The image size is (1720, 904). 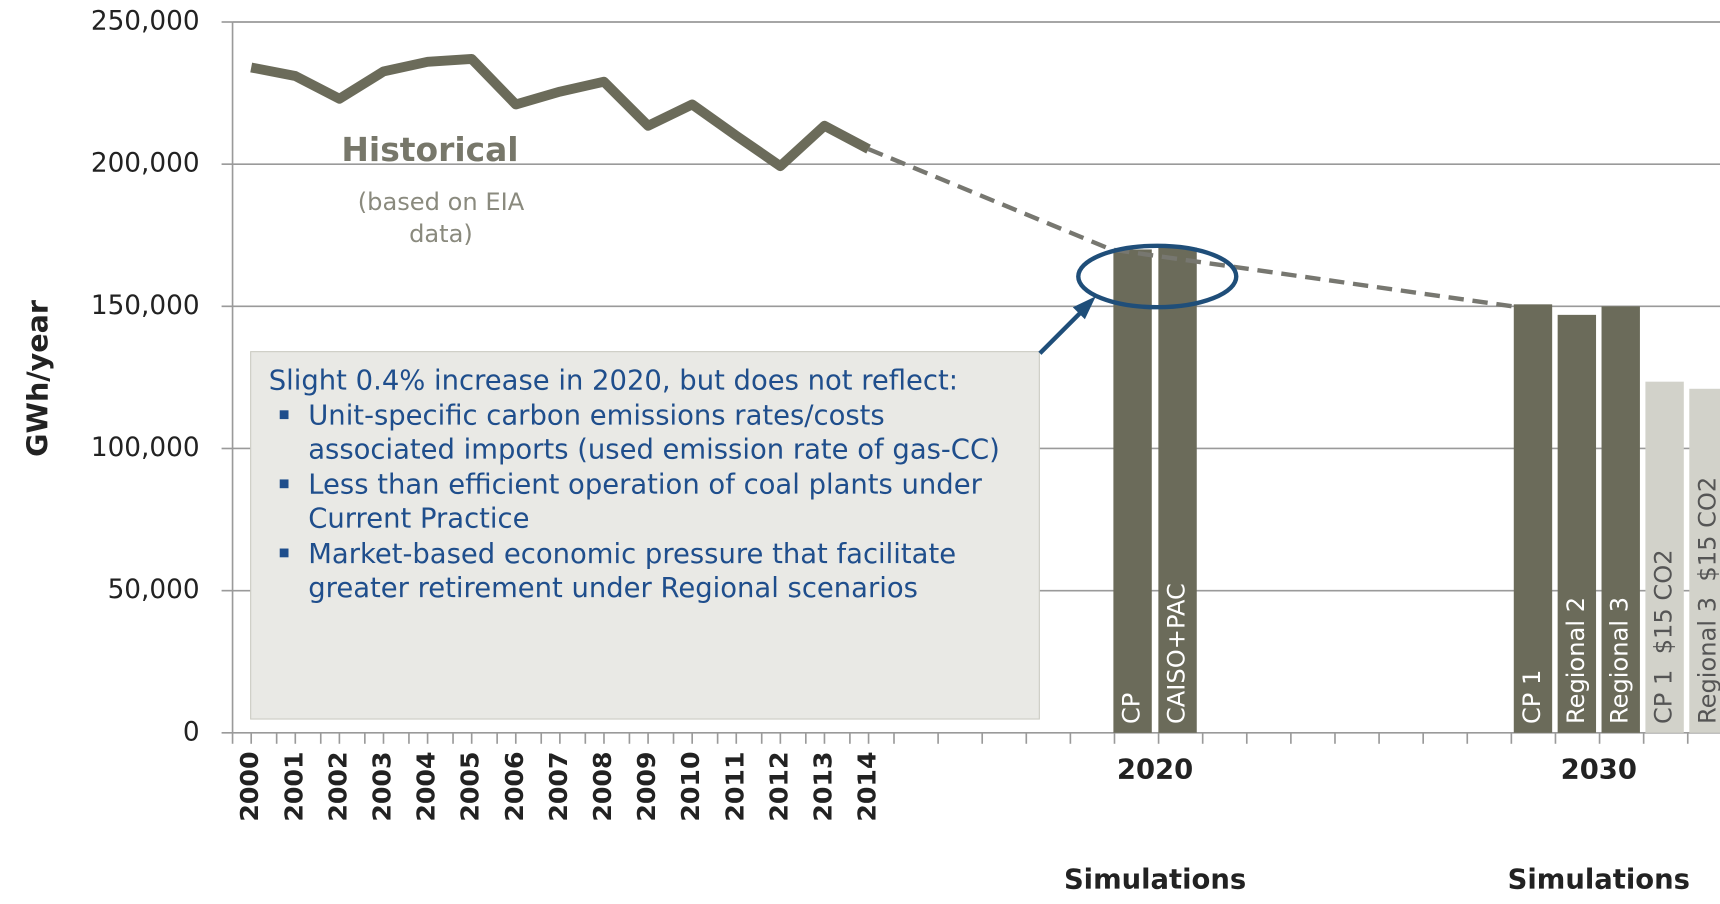 I want to click on projection-line, so click(x=1190, y=228).